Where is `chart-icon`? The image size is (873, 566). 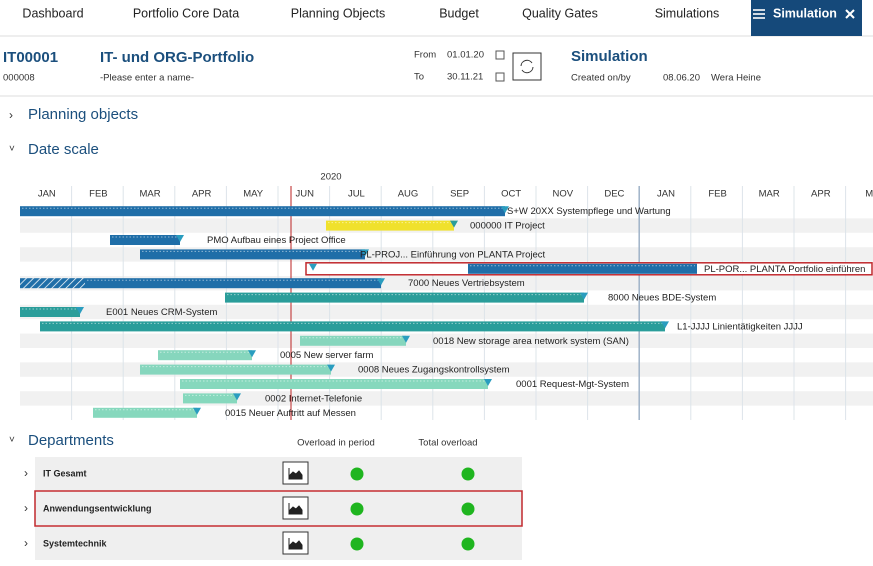 chart-icon is located at coordinates (295, 509).